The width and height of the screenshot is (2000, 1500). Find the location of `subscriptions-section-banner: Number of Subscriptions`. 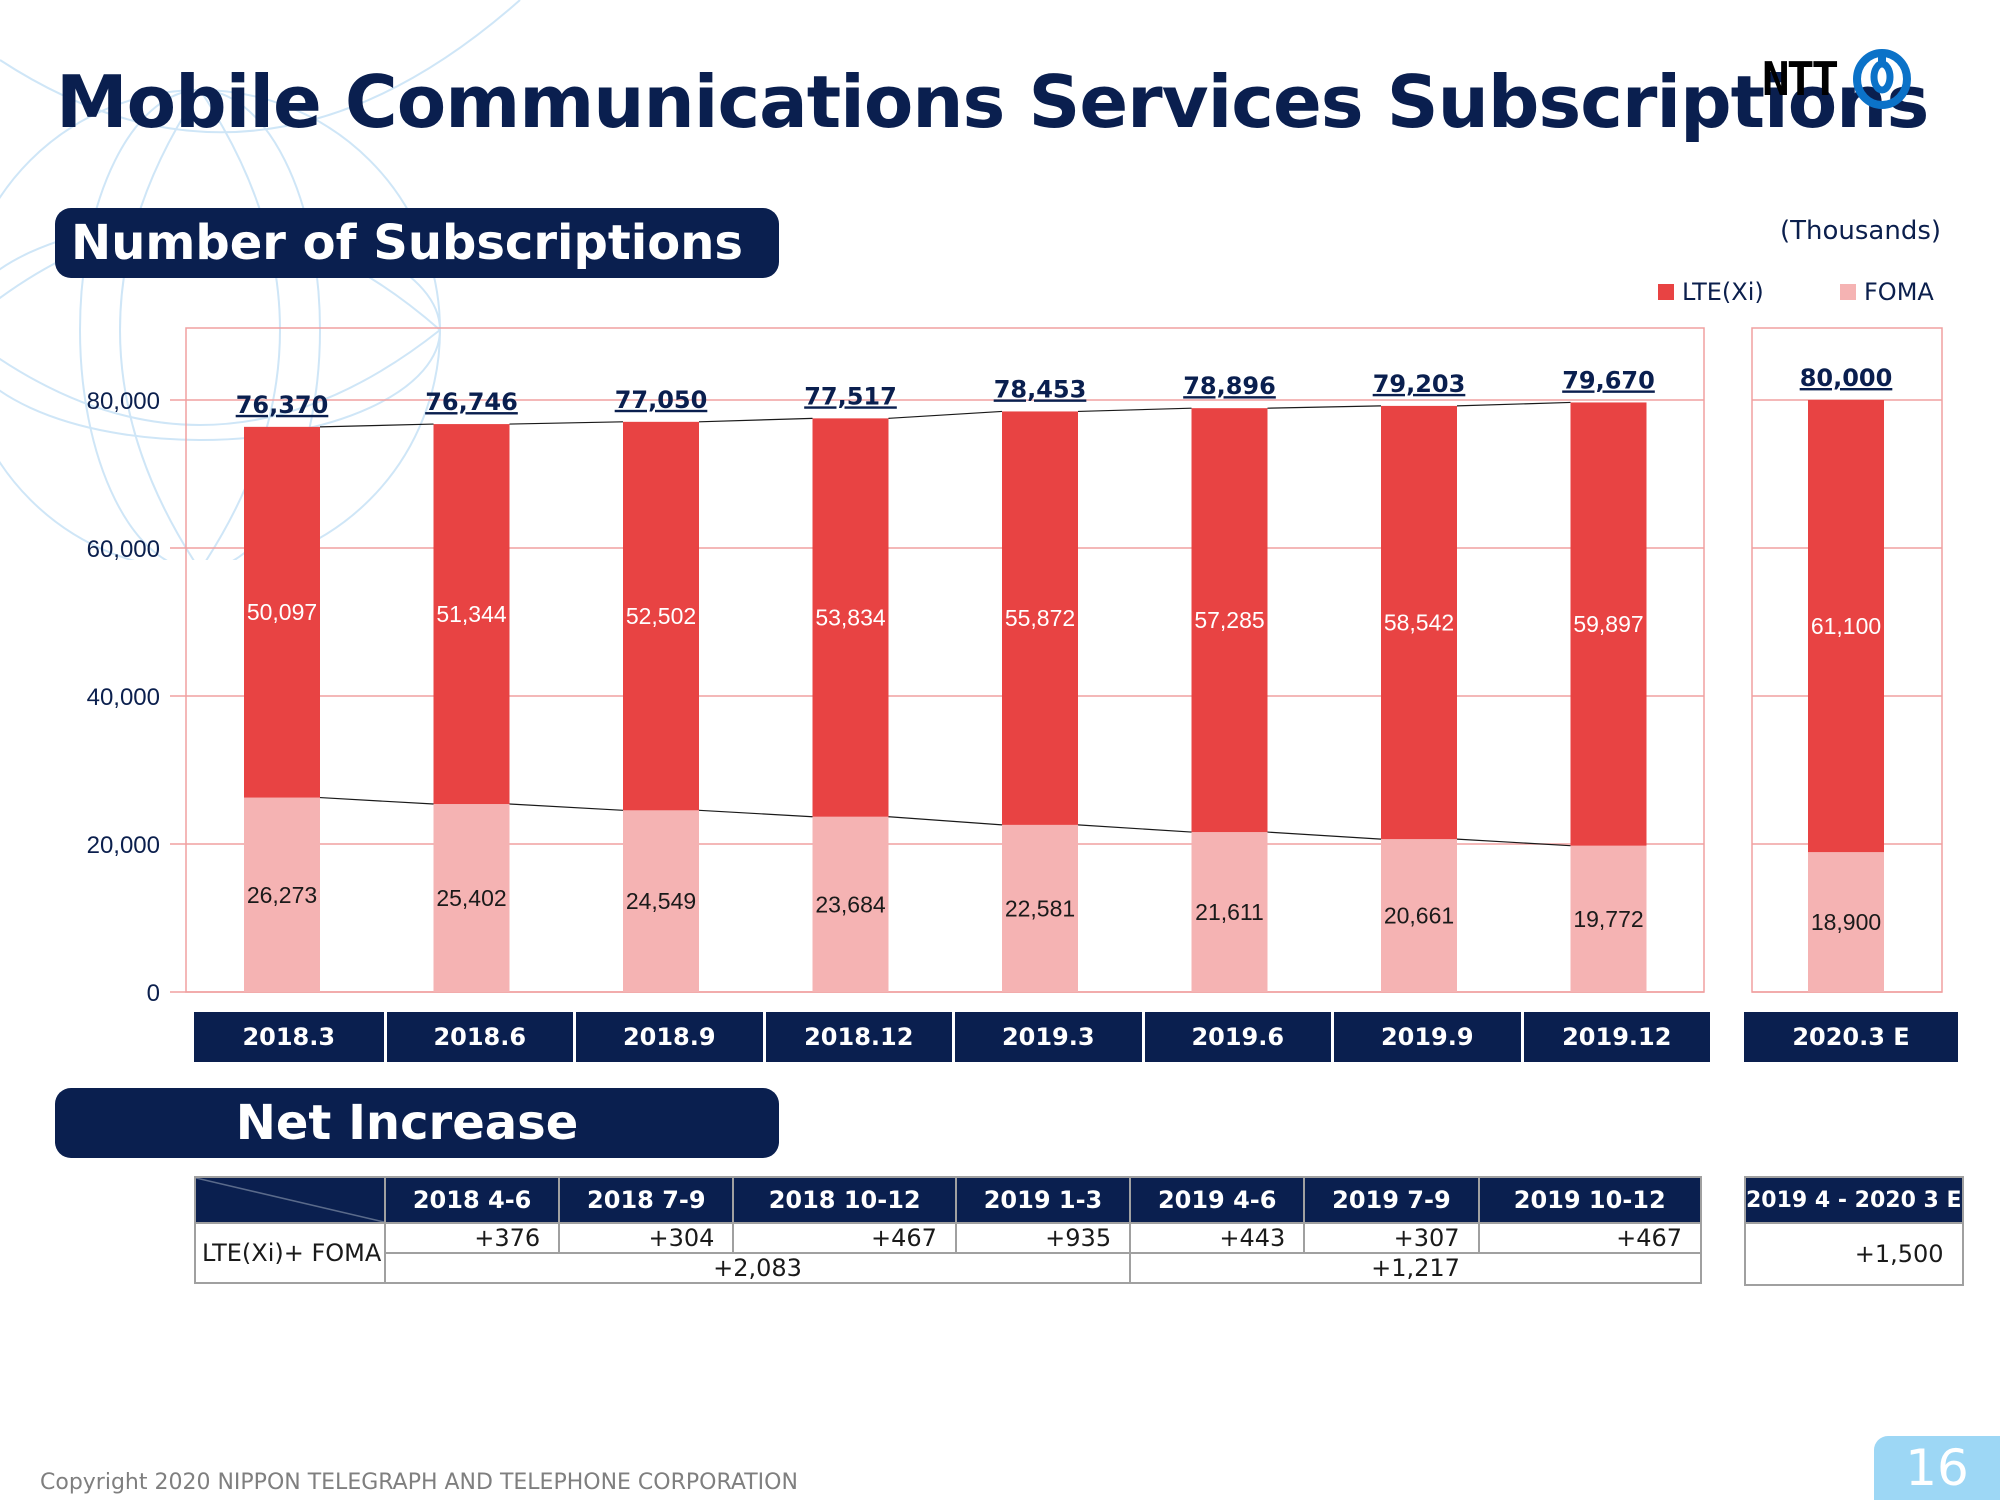

subscriptions-section-banner: Number of Subscriptions is located at coordinates (417, 243).